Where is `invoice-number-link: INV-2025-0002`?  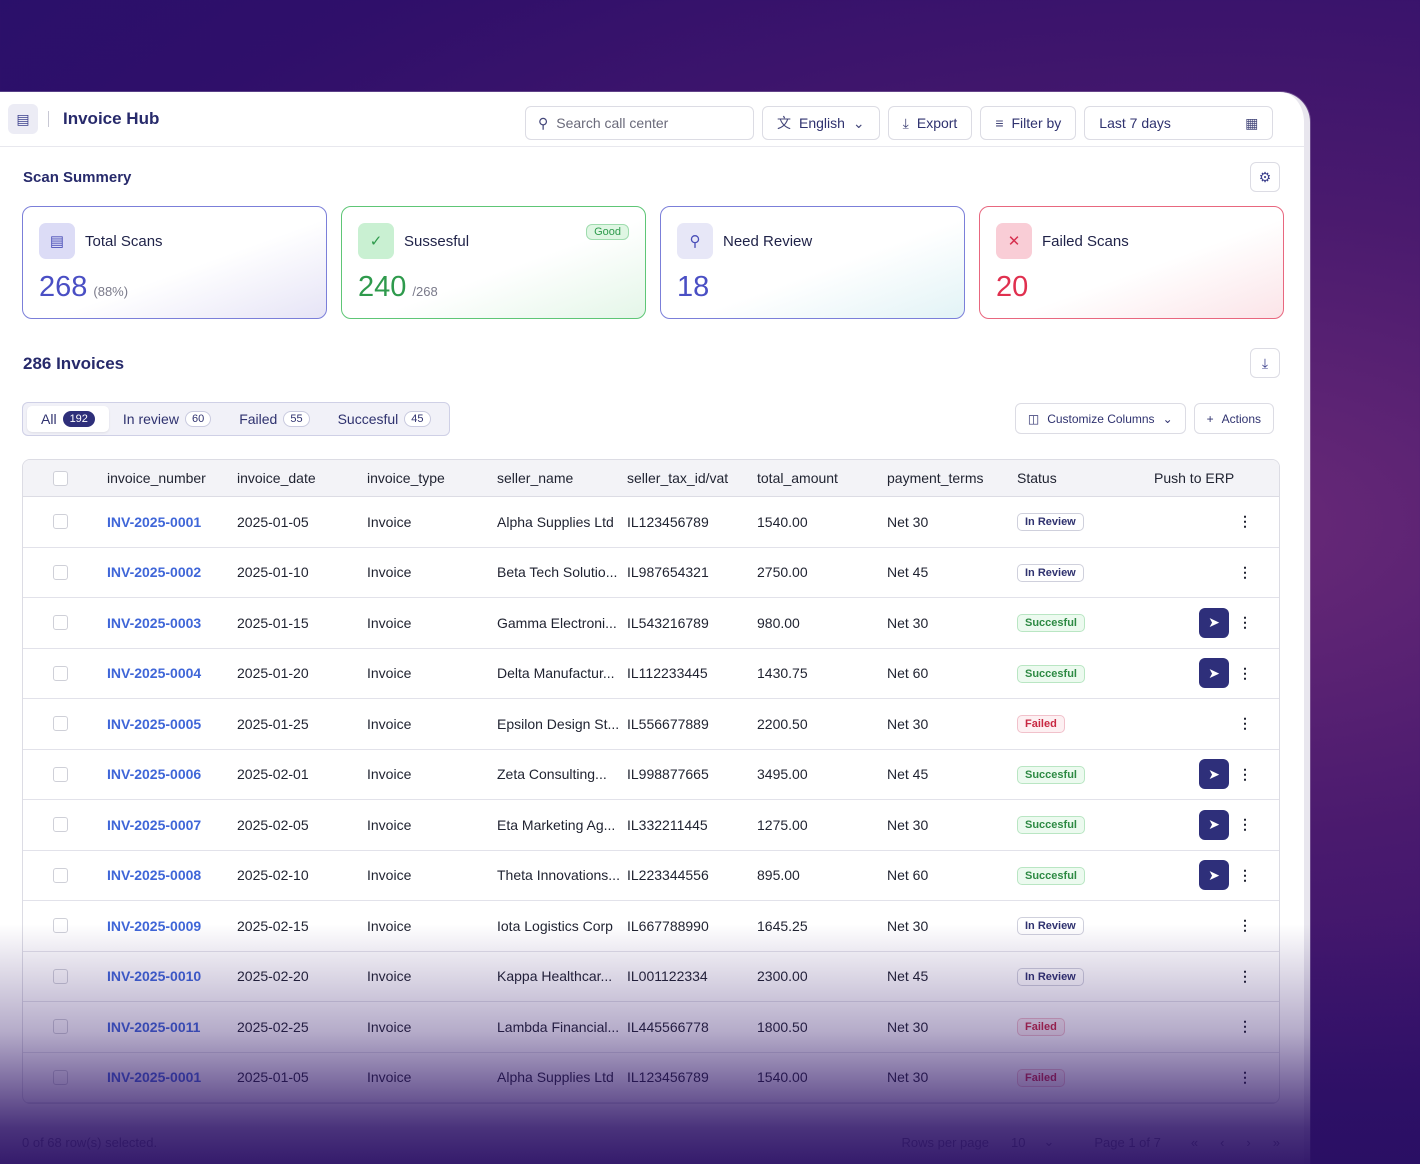 invoice-number-link: INV-2025-0002 is located at coordinates (172, 572).